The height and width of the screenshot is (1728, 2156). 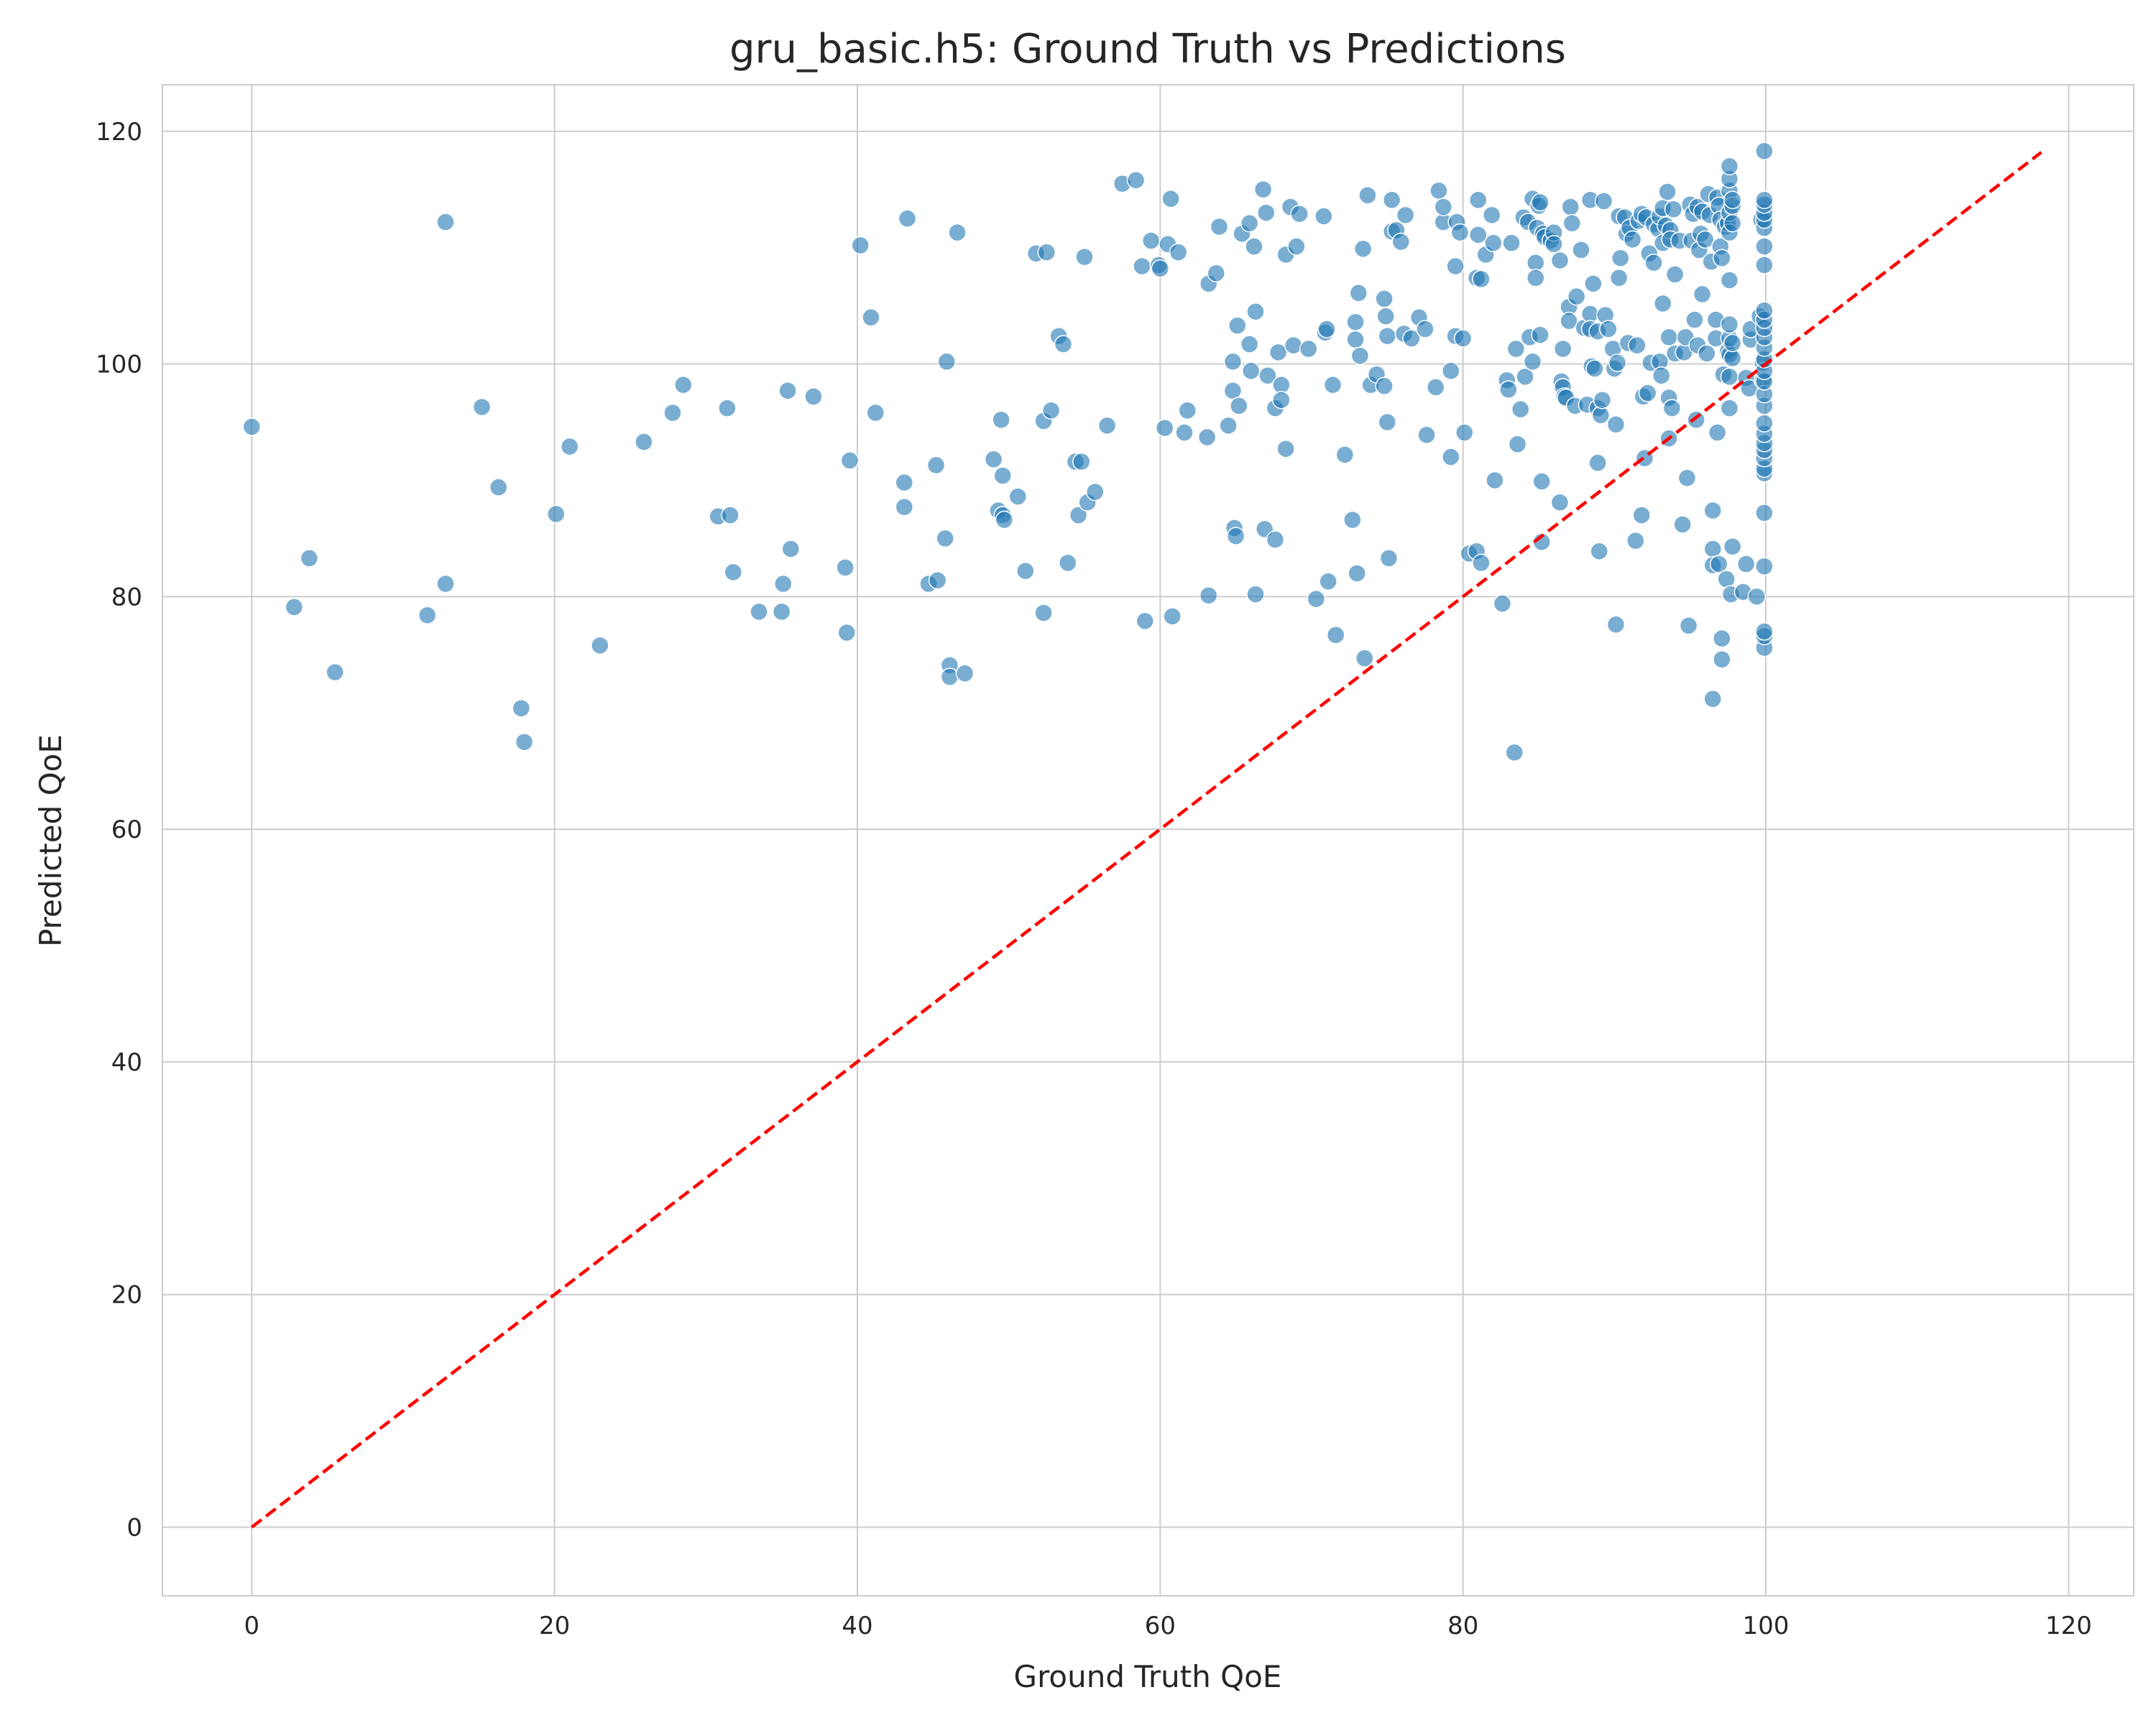 What do you see at coordinates (126, 830) in the screenshot?
I see `y-tick-label: 60` at bounding box center [126, 830].